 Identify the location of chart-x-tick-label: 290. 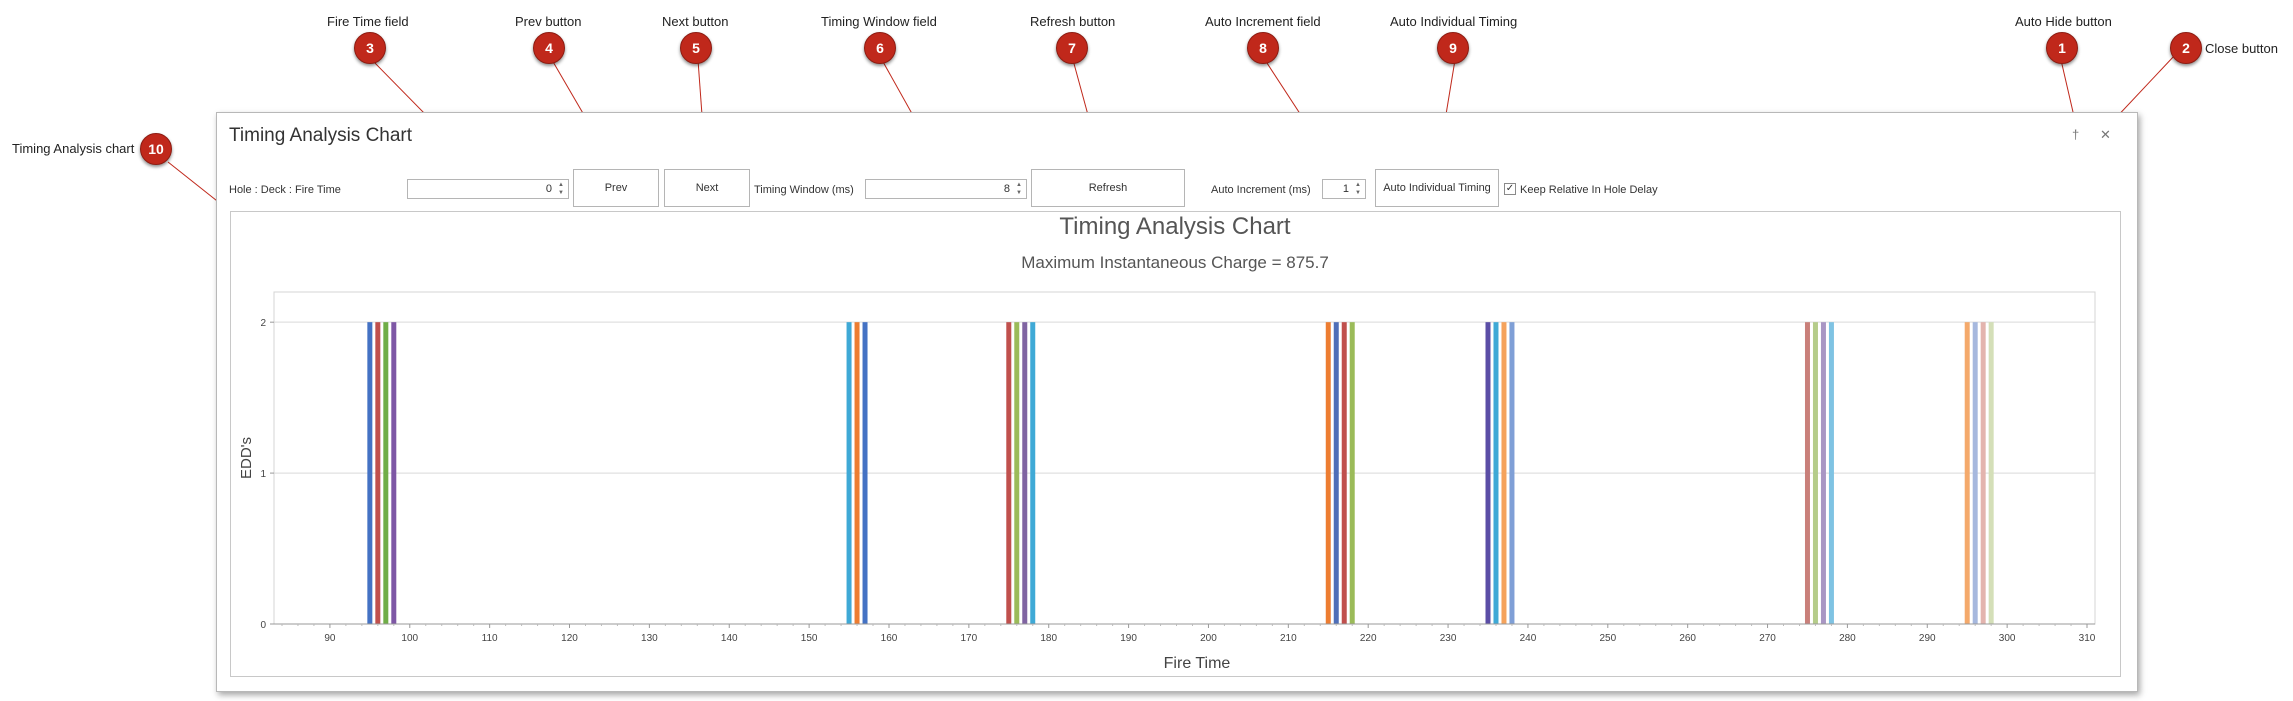
(1927, 638).